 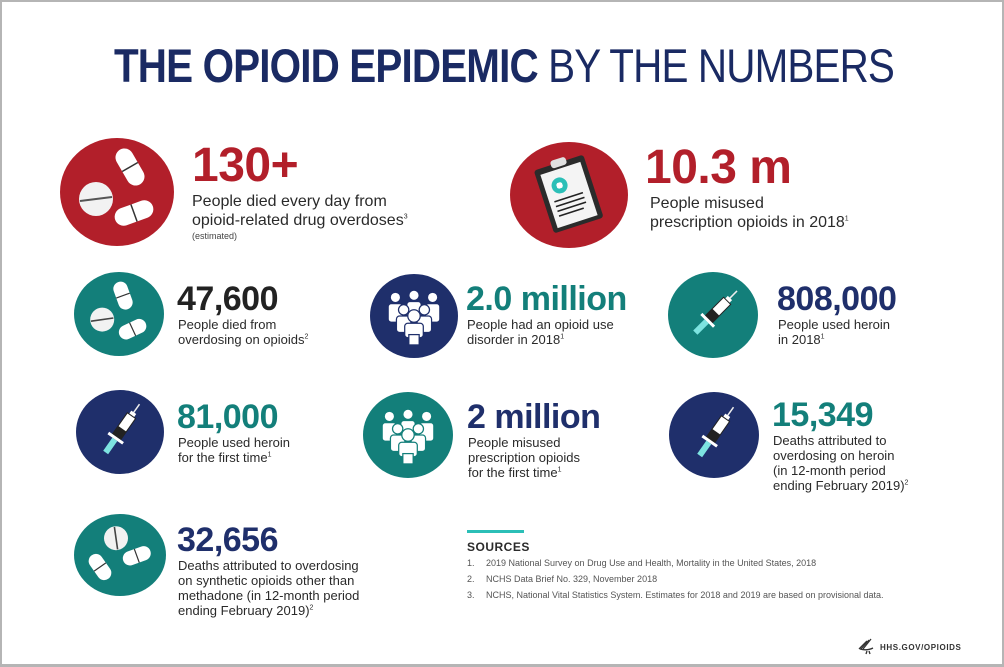 What do you see at coordinates (546, 299) in the screenshot?
I see `stat-number: 2.0 million` at bounding box center [546, 299].